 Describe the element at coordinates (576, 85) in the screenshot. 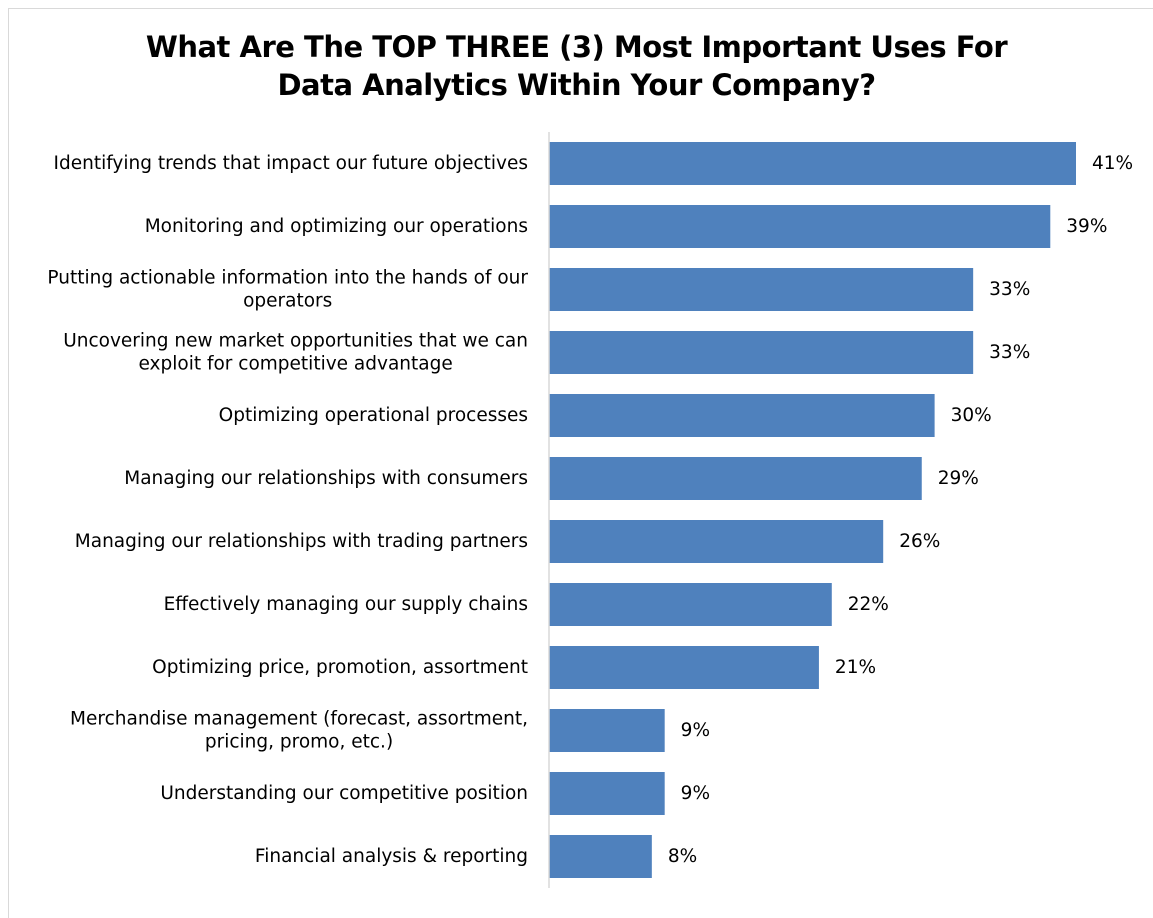

I see `chart-title-line-2: Data Analytics Within Your Company?` at that location.